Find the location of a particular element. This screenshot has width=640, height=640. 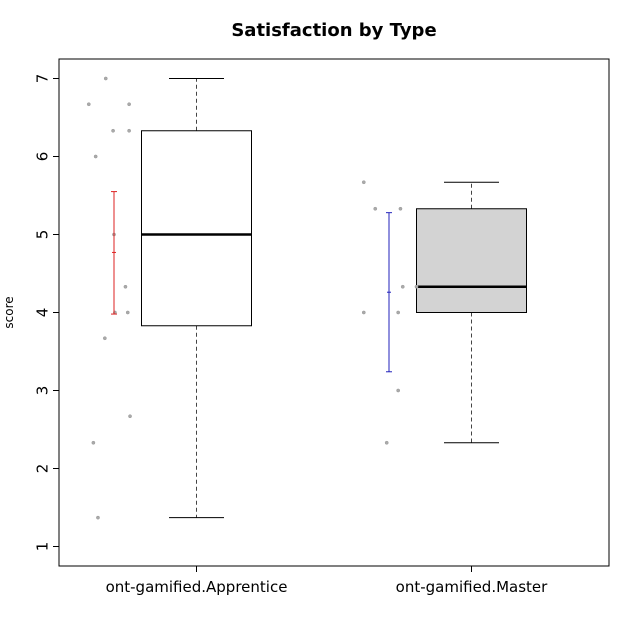

x-category-label: ont-gamified.Apprentice is located at coordinates (197, 587).